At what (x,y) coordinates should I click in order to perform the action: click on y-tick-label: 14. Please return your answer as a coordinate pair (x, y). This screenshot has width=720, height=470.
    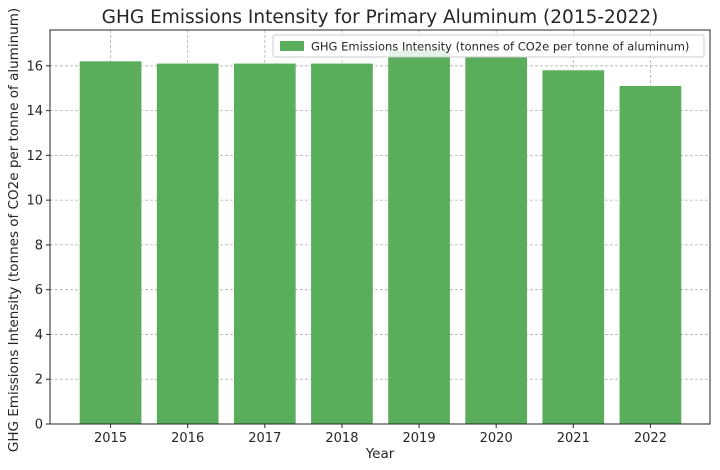
    Looking at the image, I should click on (34, 111).